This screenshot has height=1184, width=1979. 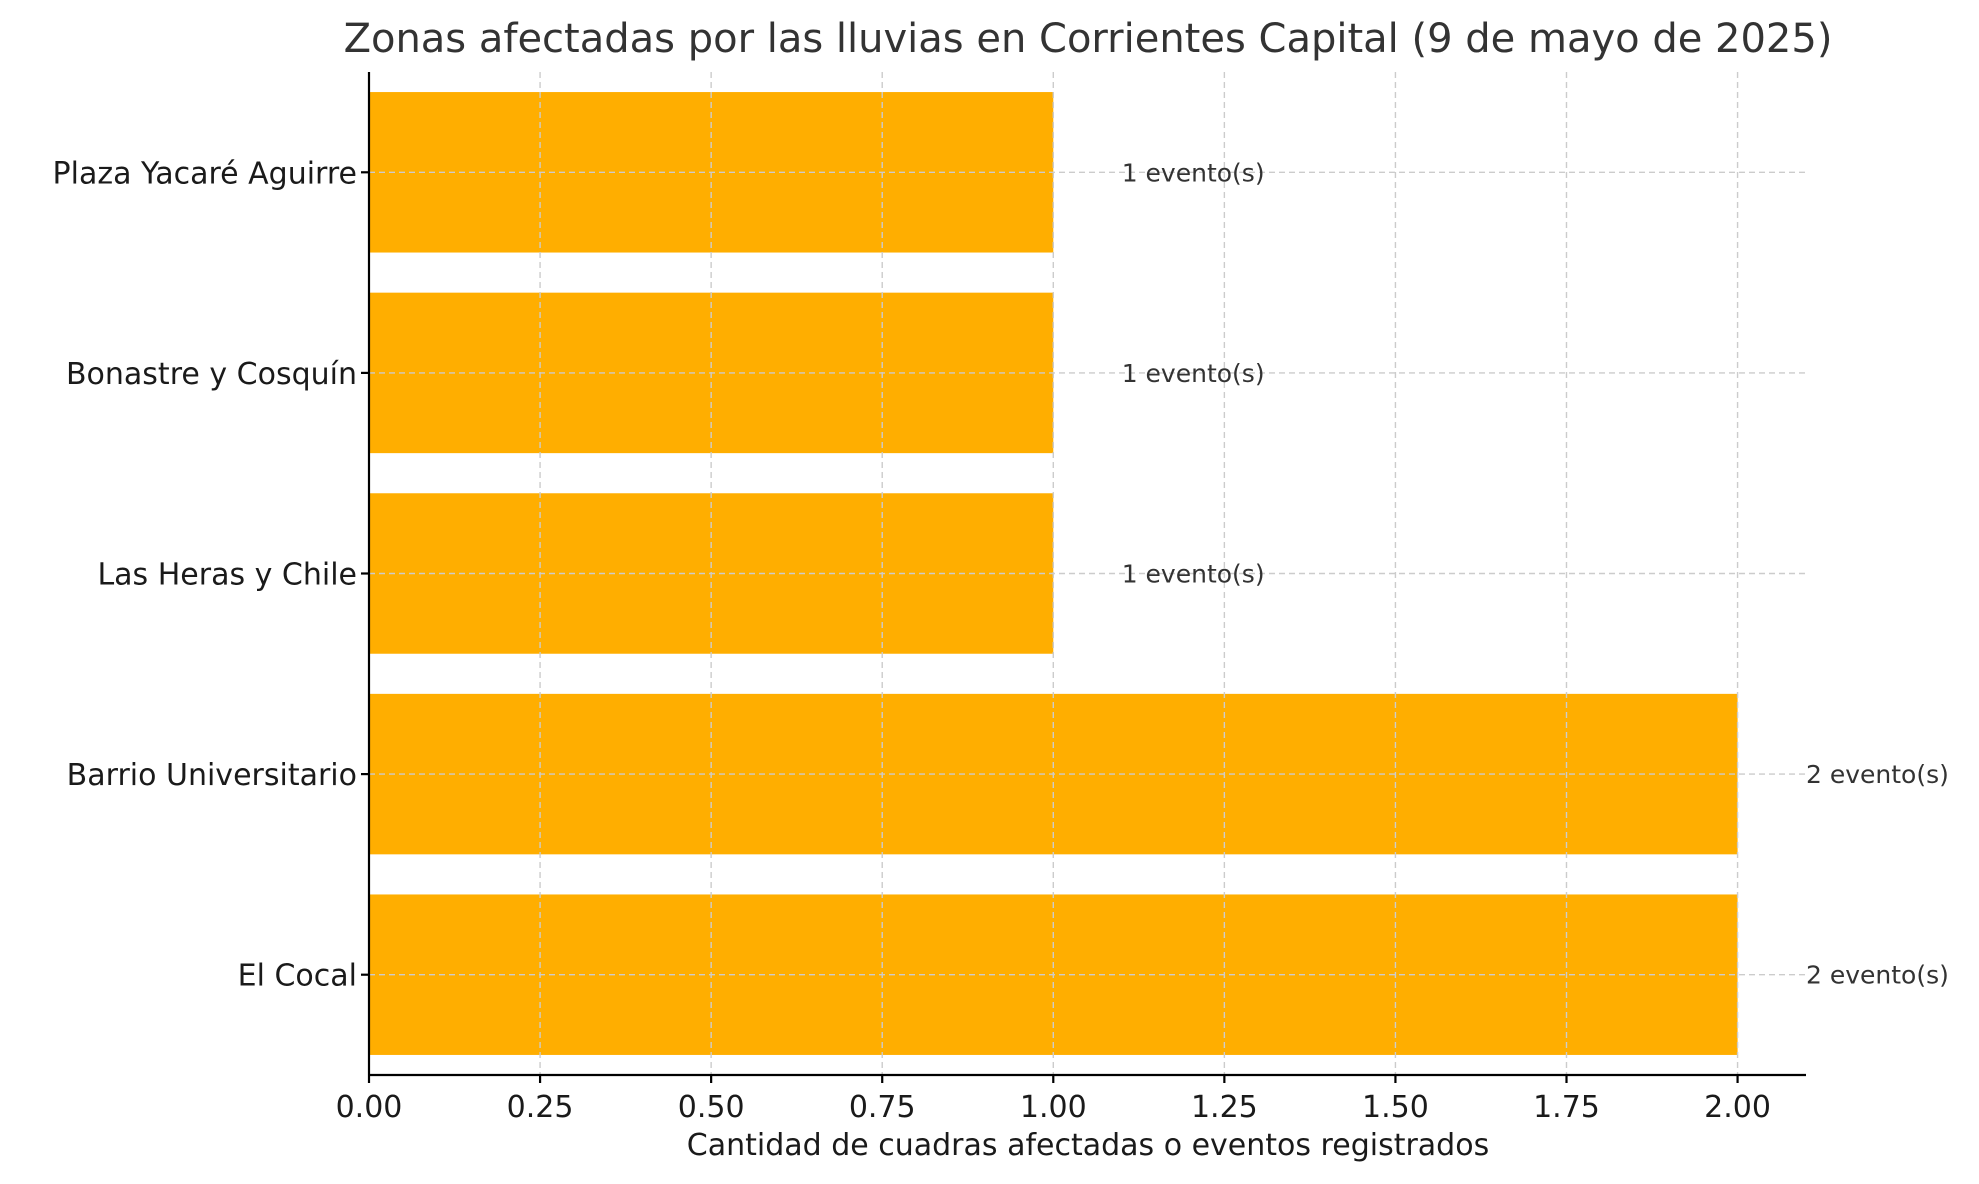 What do you see at coordinates (211, 374) in the screenshot?
I see `category-label: Bonastre y Cosquín` at bounding box center [211, 374].